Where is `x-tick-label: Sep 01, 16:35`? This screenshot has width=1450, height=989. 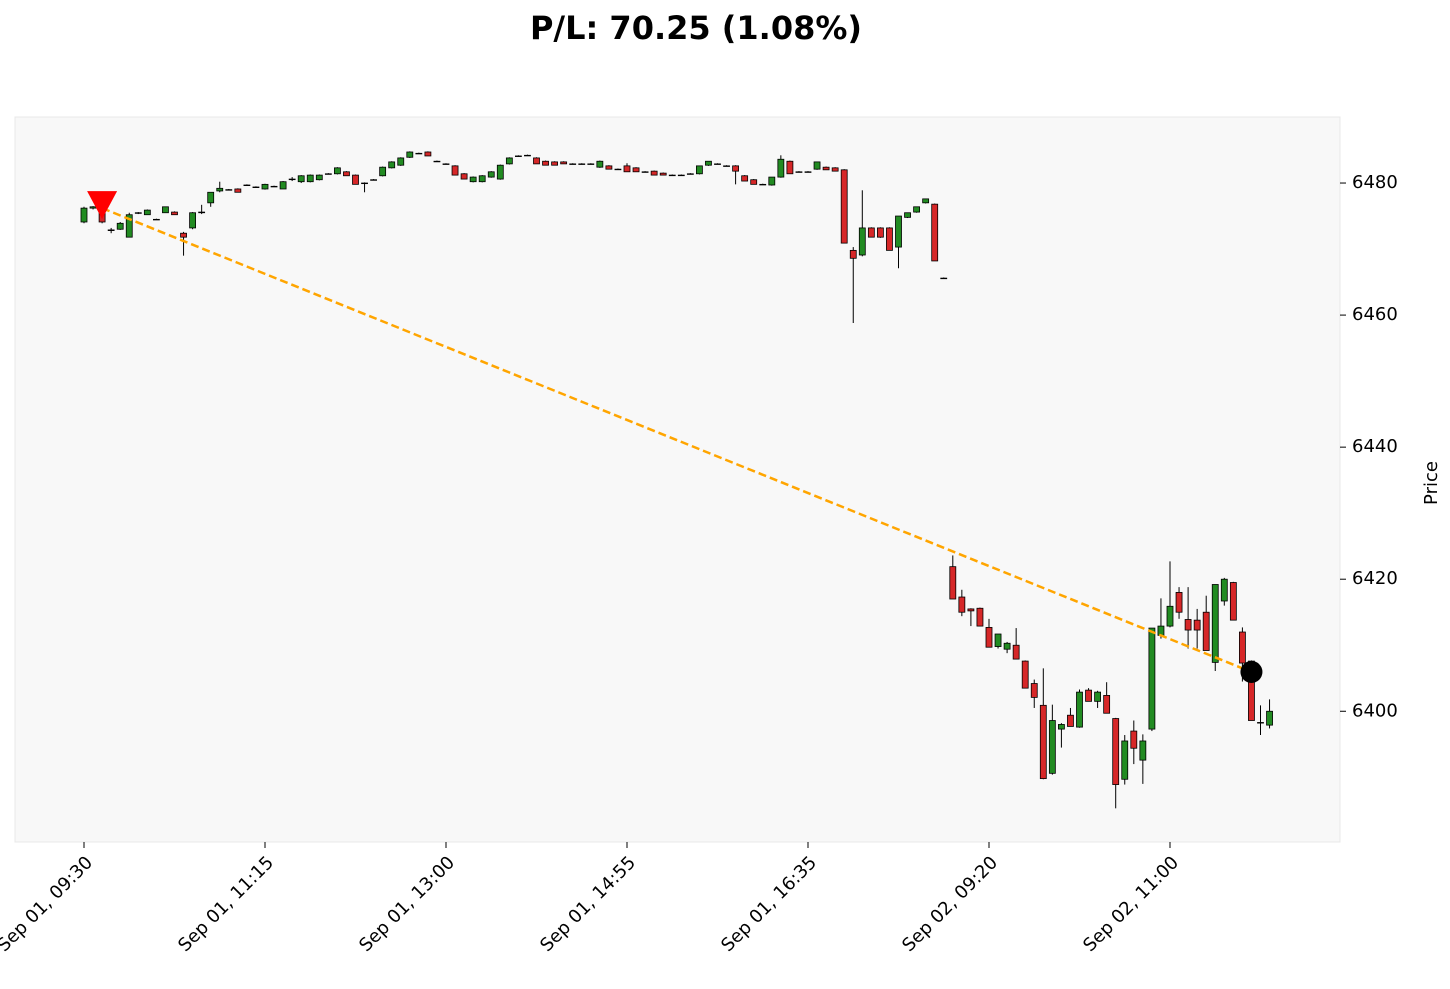 x-tick-label: Sep 01, 16:35 is located at coordinates (769, 904).